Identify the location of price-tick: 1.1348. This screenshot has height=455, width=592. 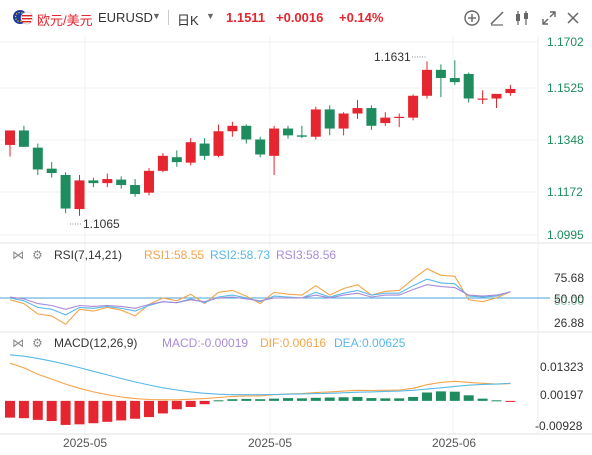
(565, 140).